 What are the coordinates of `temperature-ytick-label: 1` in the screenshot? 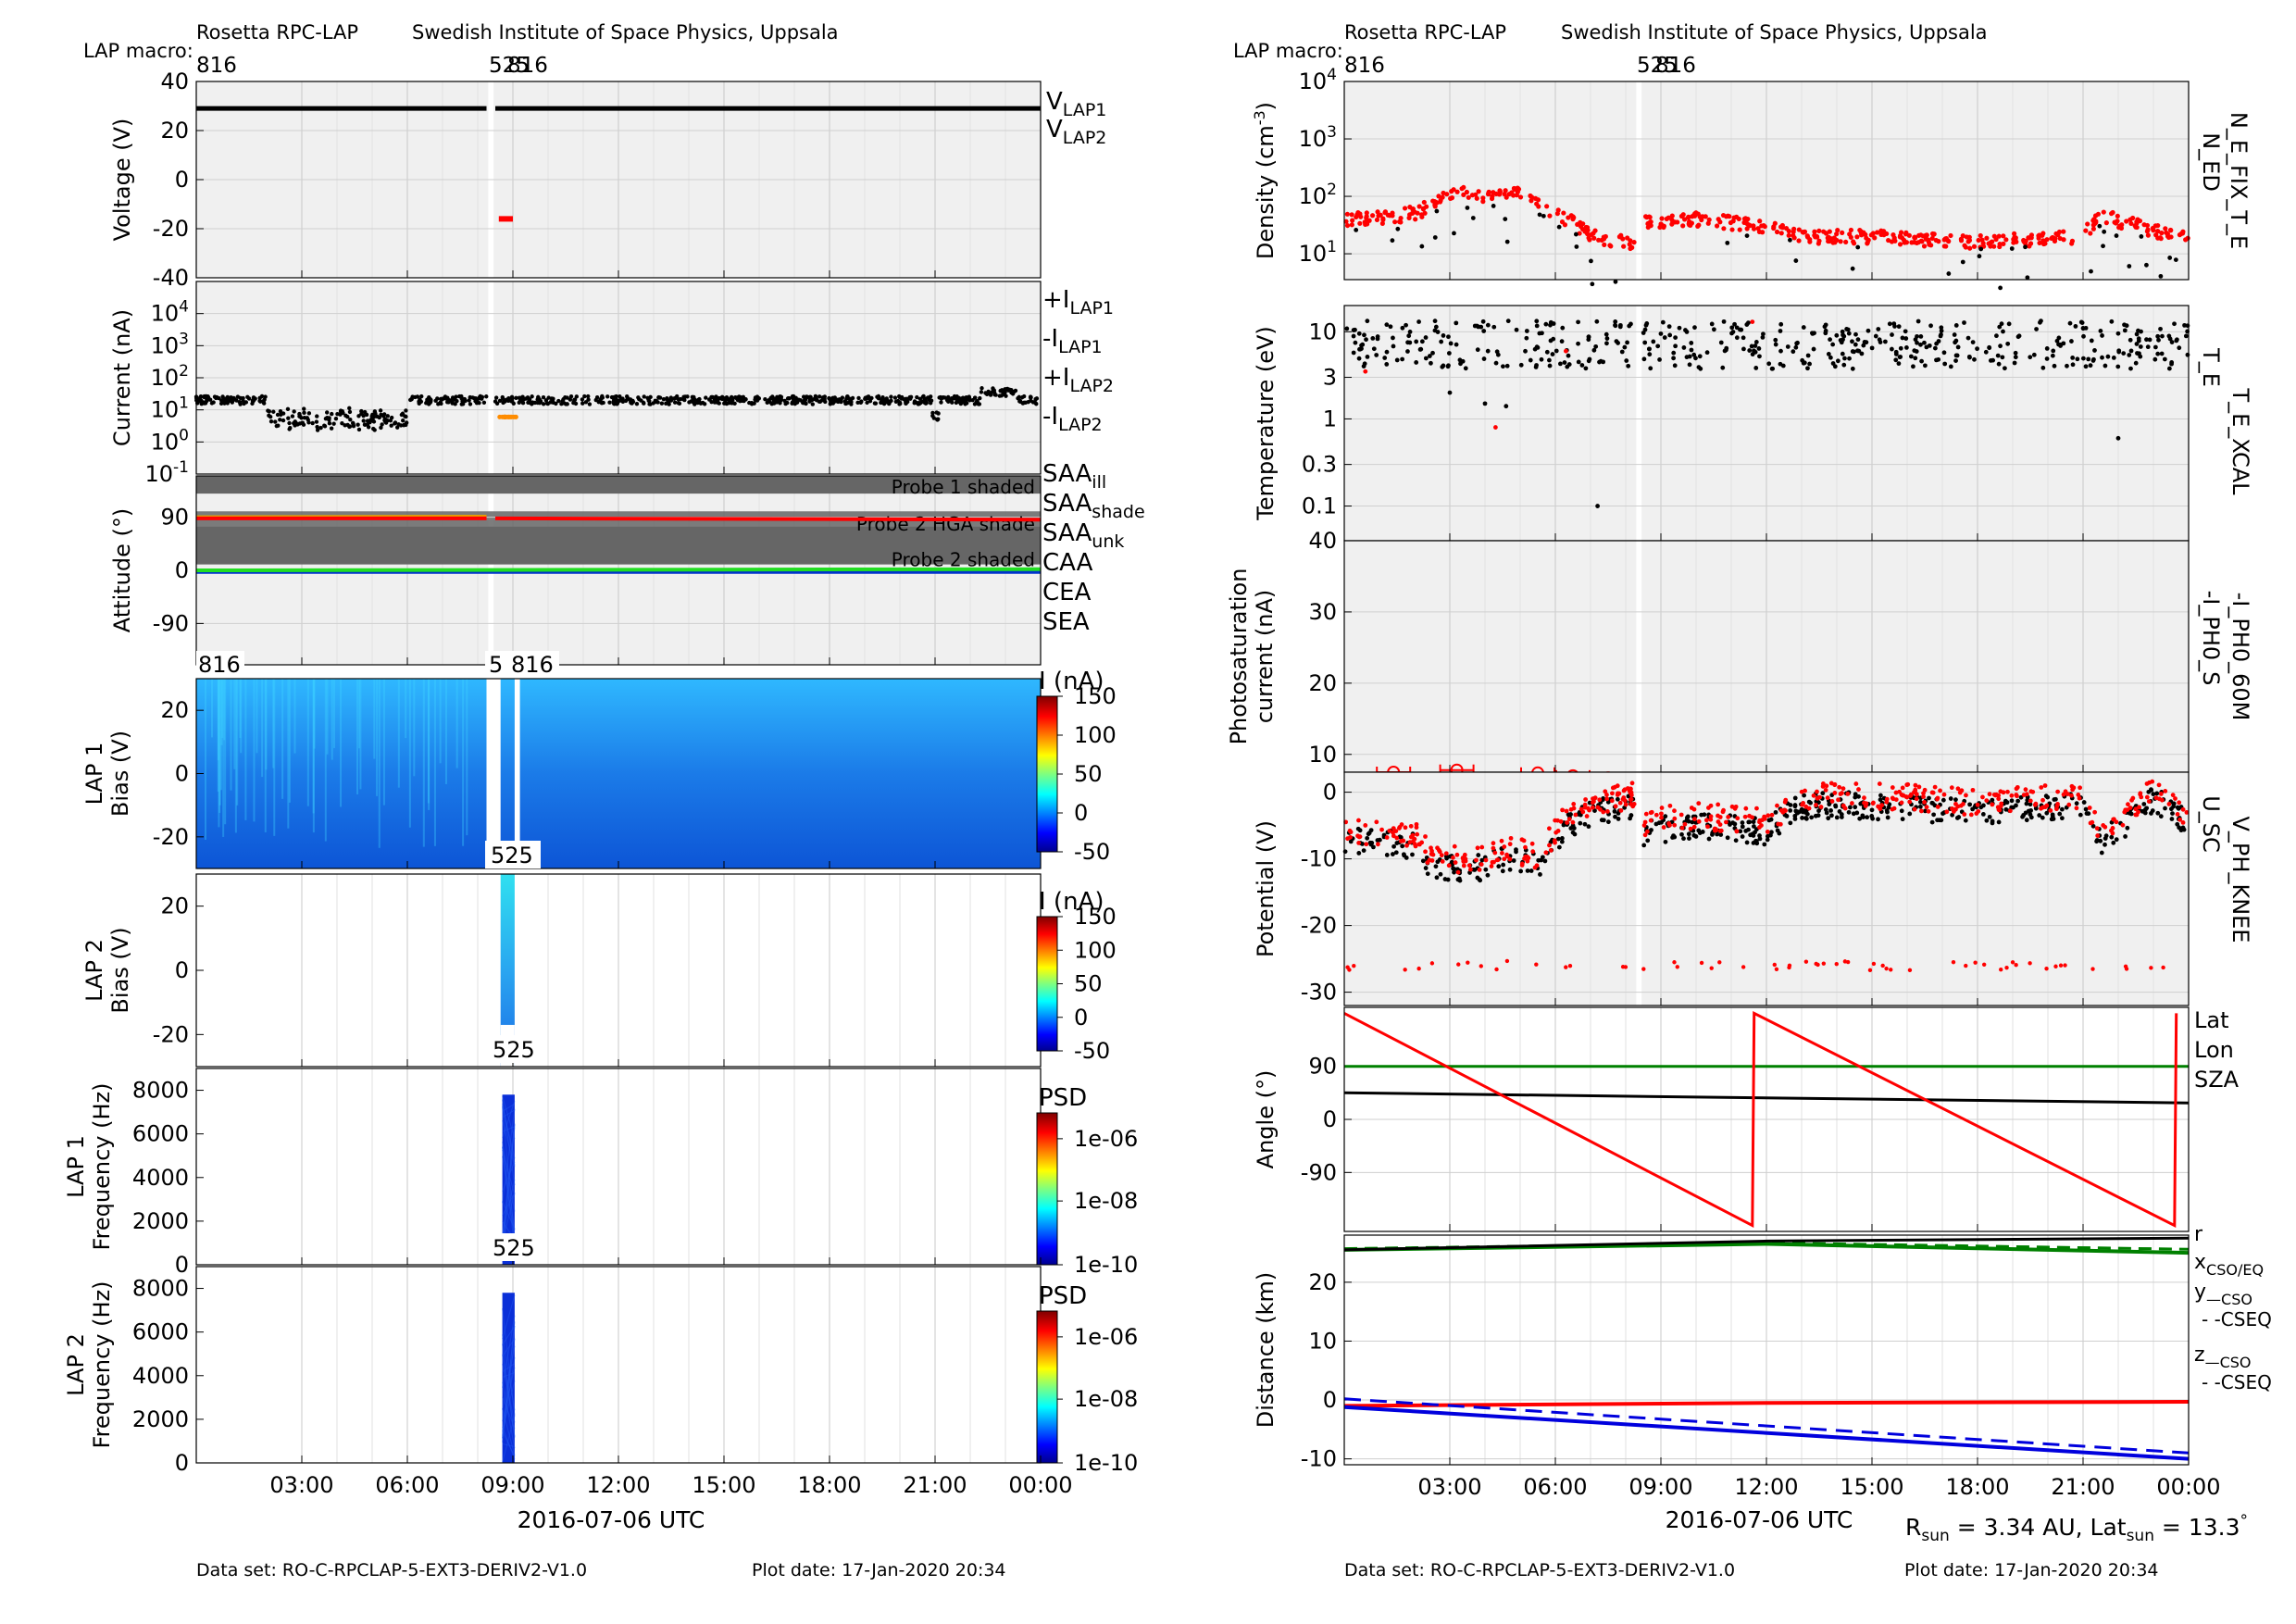 It's located at (1330, 418).